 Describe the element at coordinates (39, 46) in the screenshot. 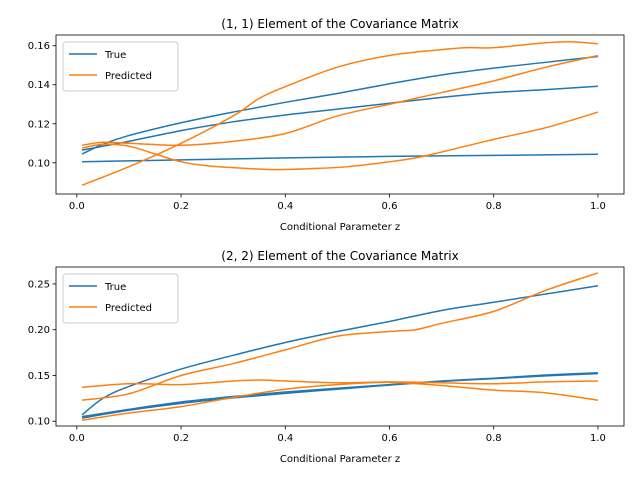

I see `y-tick-label: 0.16` at that location.